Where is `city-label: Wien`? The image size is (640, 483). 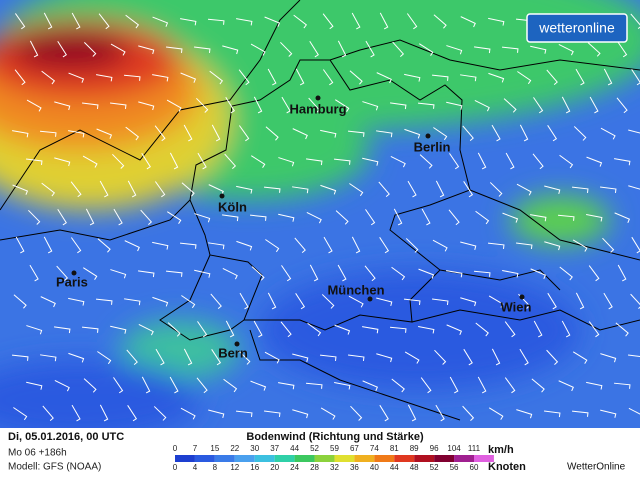
city-label: Wien is located at coordinates (516, 306).